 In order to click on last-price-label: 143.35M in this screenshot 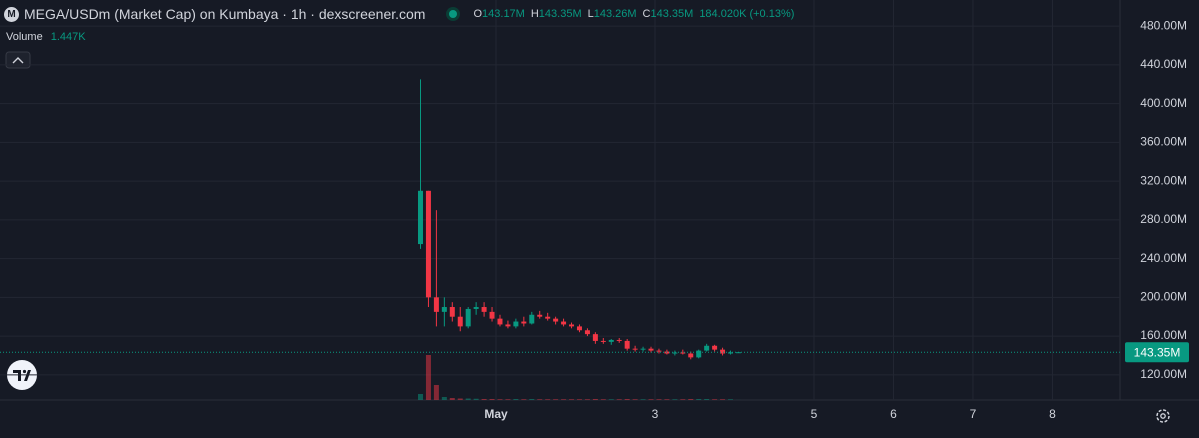, I will do `click(1157, 352)`.